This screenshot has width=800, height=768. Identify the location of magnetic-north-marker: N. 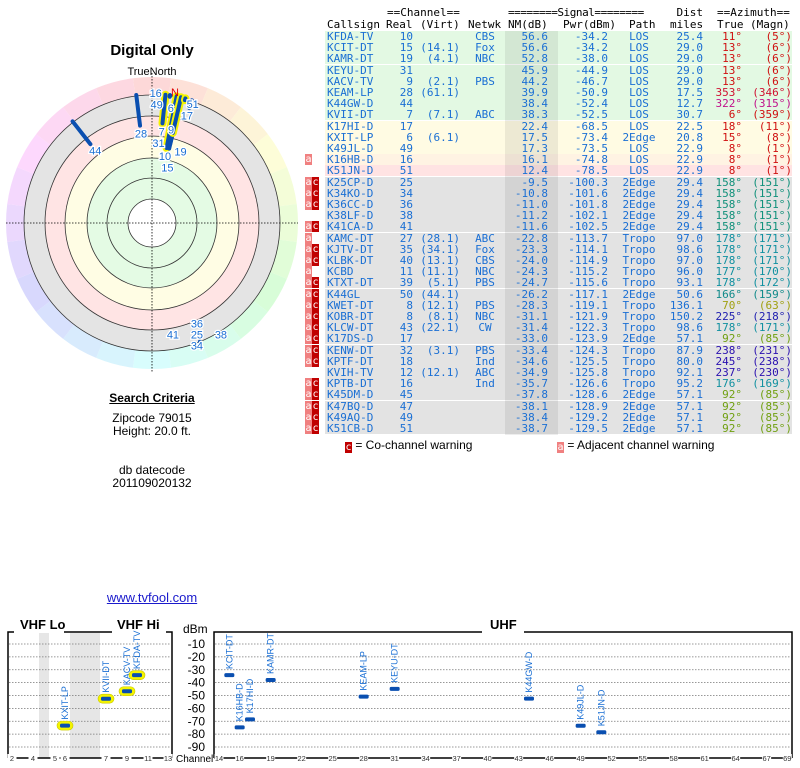
(175, 93).